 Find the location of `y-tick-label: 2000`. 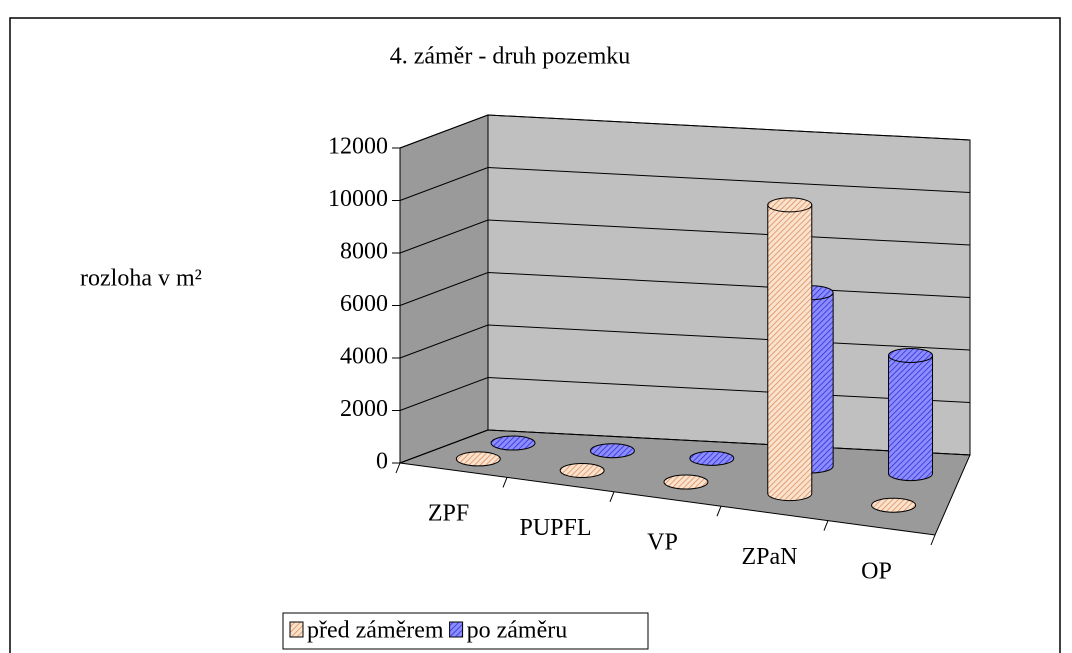

y-tick-label: 2000 is located at coordinates (364, 409).